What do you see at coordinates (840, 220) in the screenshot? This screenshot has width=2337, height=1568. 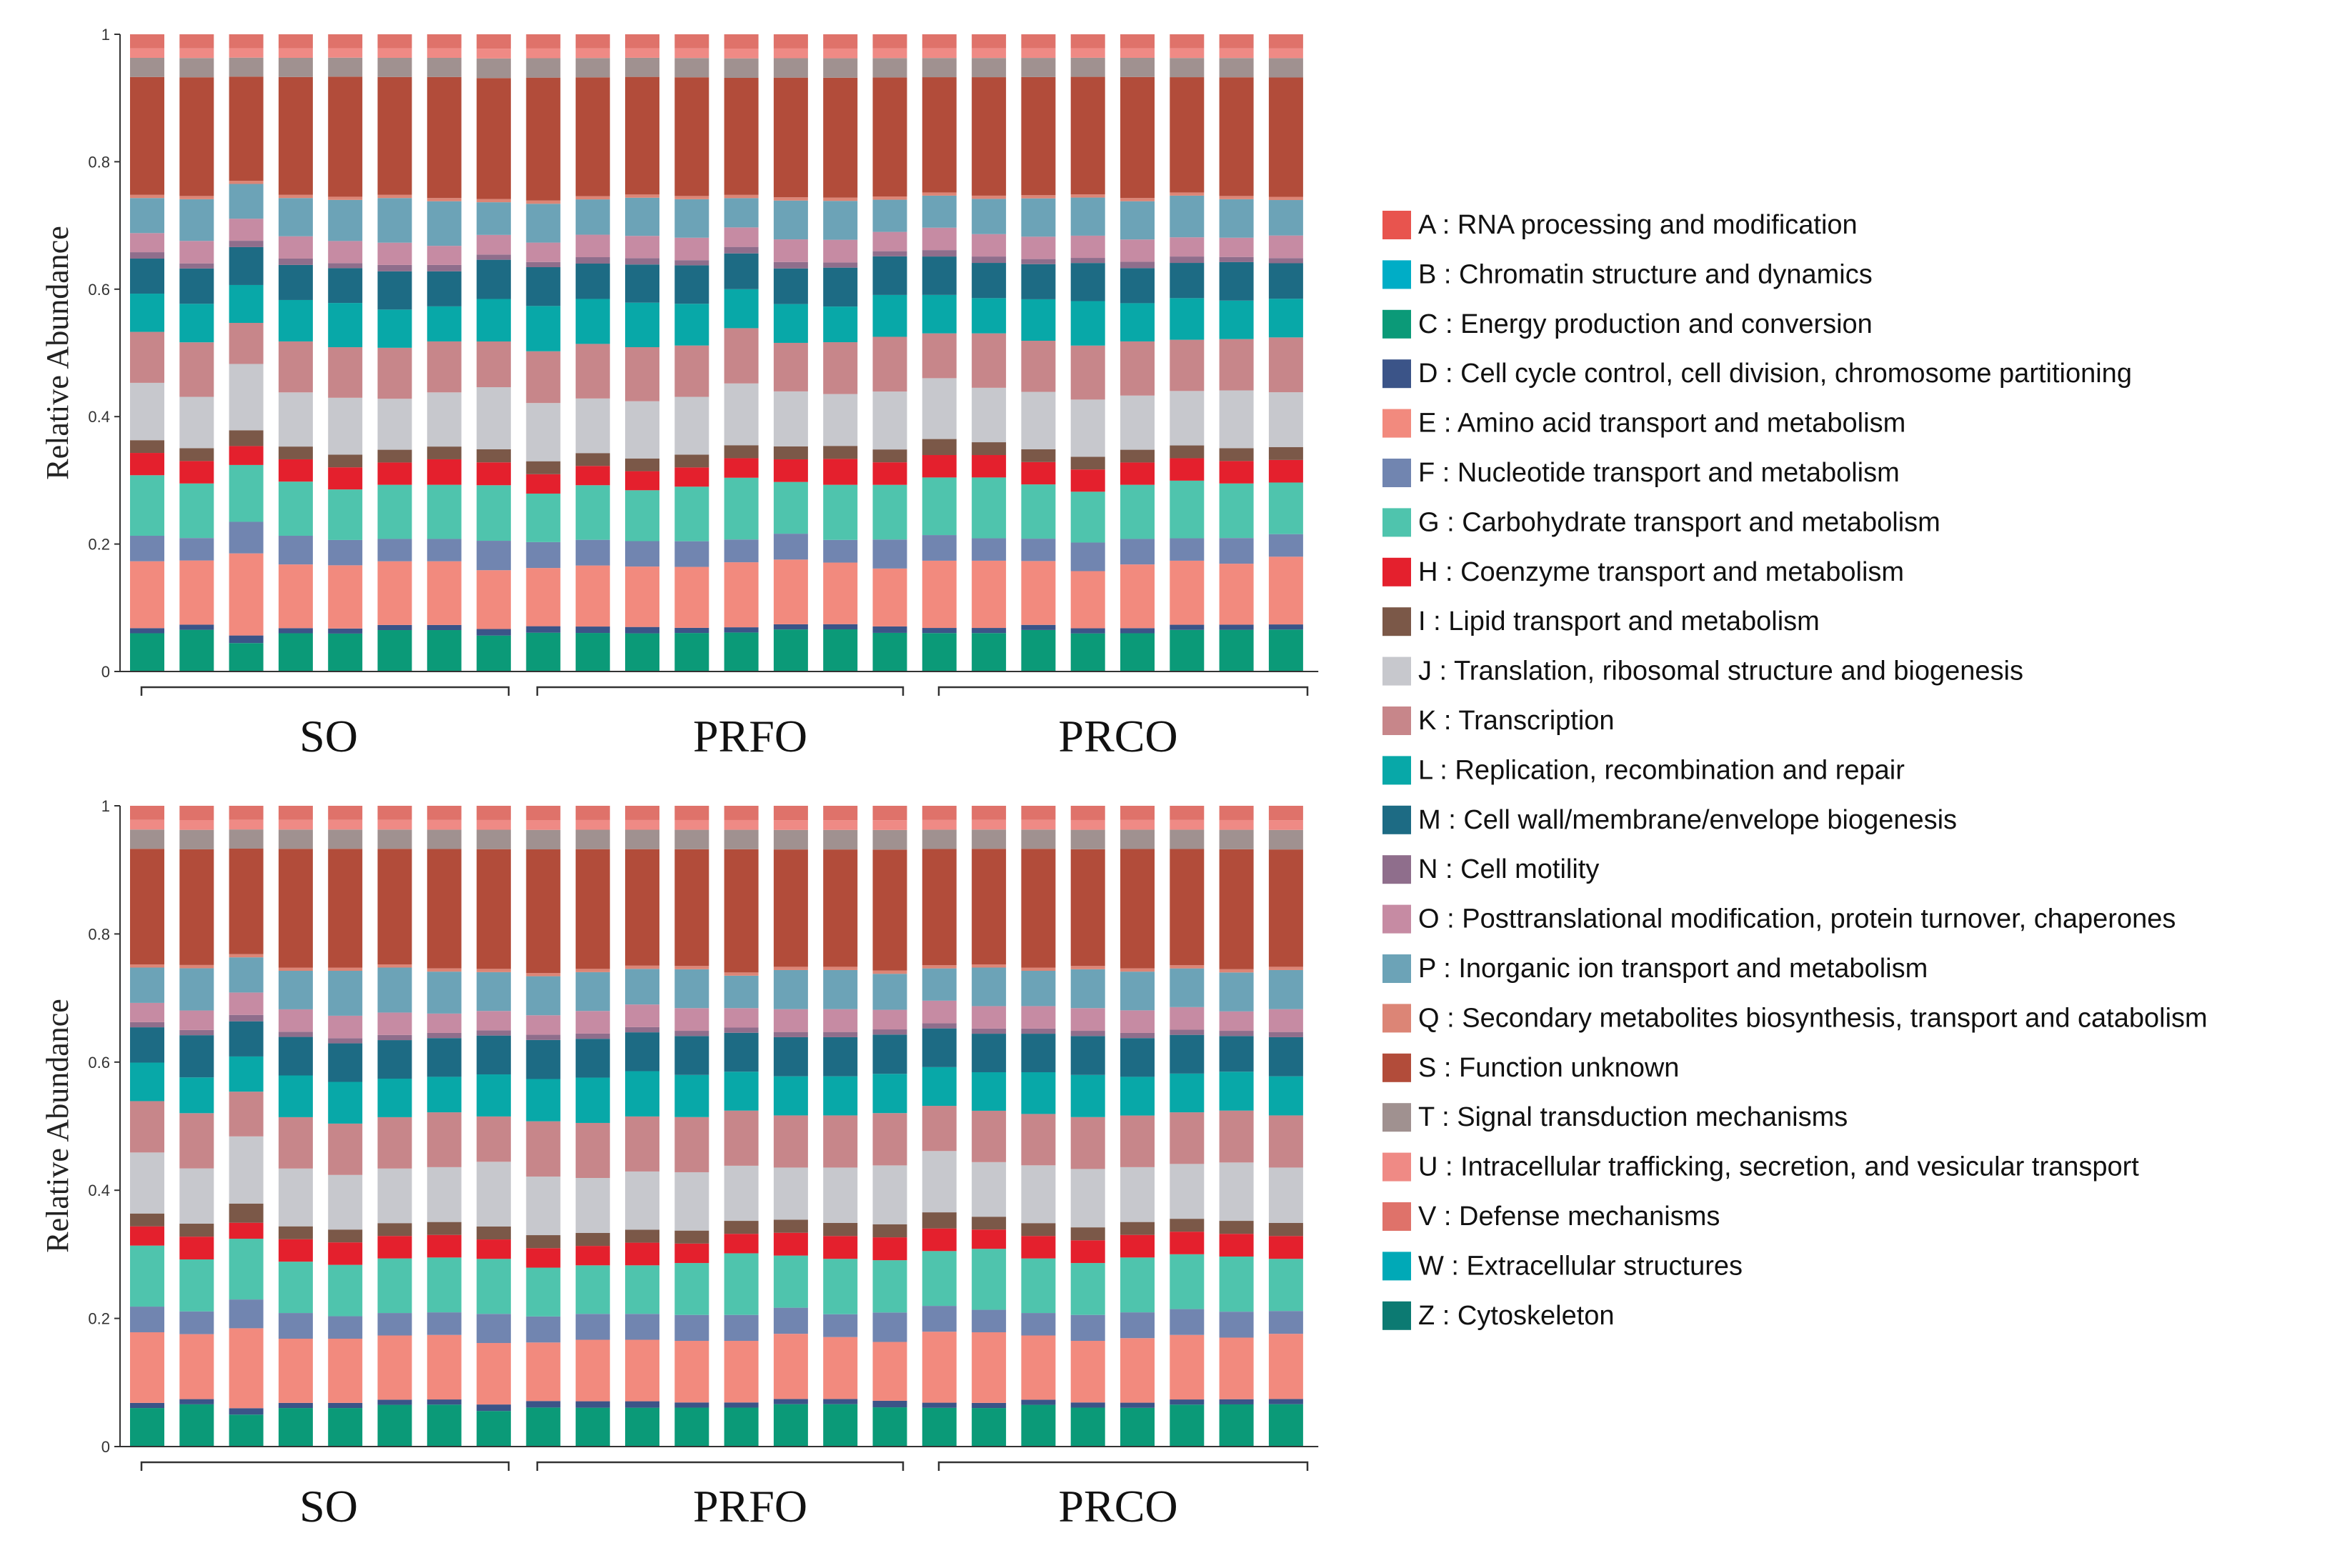 I see `bar-segment-top-S15-P` at bounding box center [840, 220].